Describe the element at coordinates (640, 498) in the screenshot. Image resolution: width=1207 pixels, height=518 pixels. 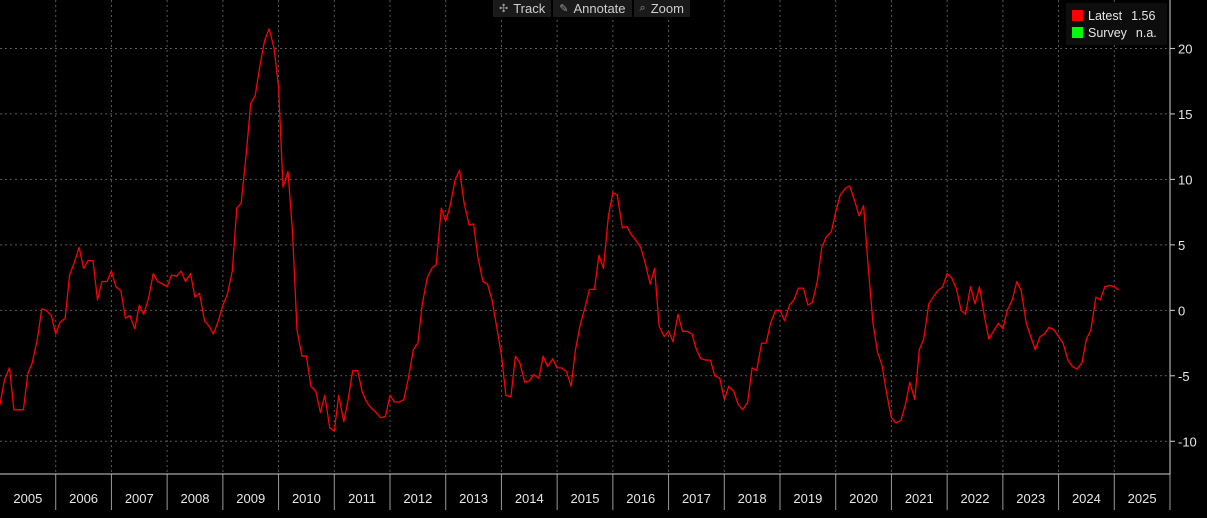
I see `x-tick-label: 2016` at that location.